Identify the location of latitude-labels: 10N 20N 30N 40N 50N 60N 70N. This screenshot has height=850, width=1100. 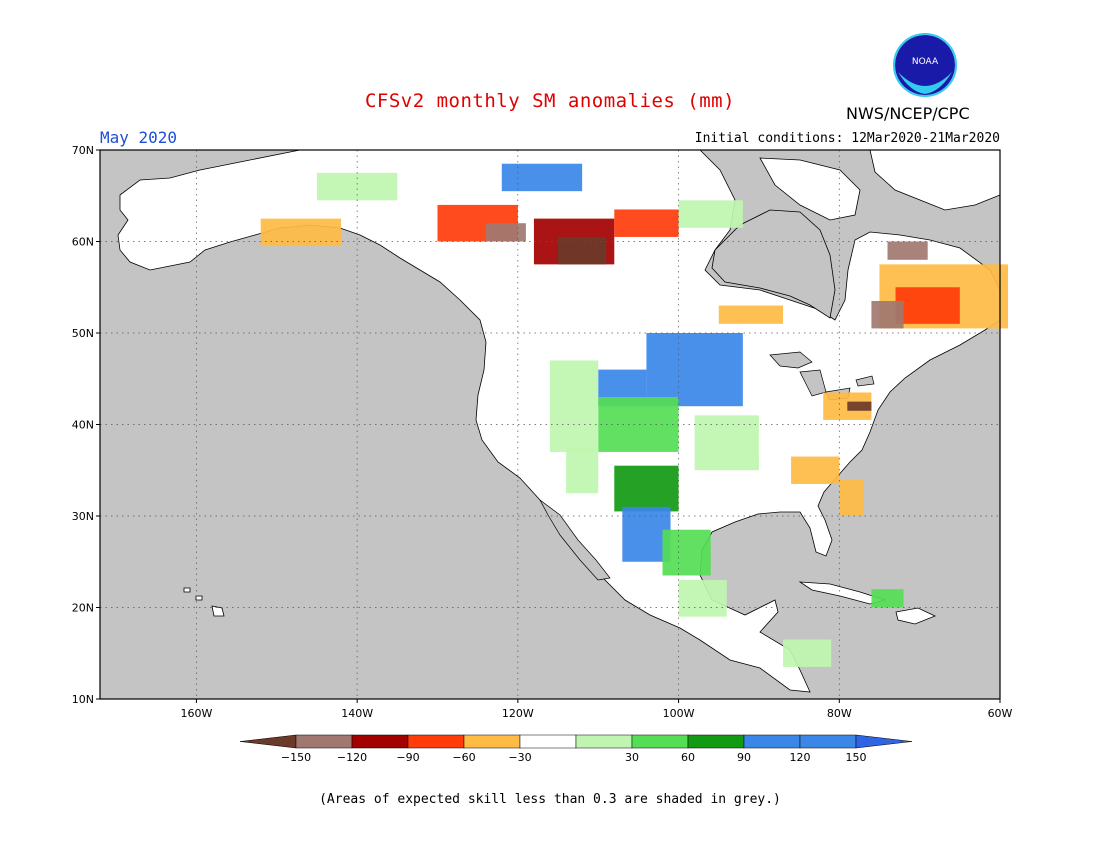
(86, 425).